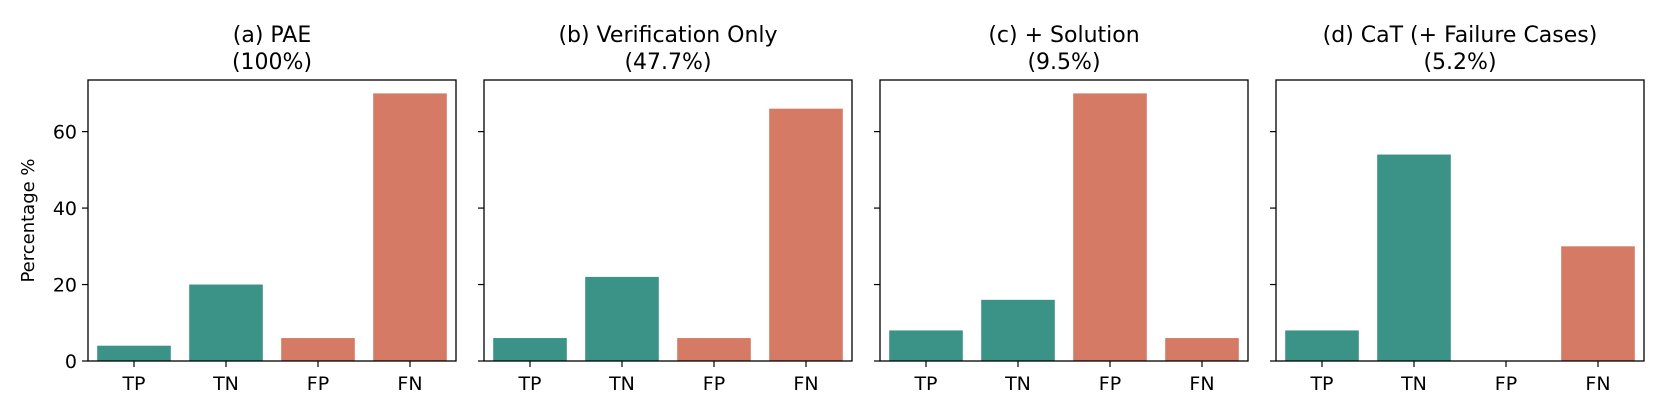 The height and width of the screenshot is (419, 1661). What do you see at coordinates (1459, 62) in the screenshot?
I see `panel-subtitle: (5.2%)` at bounding box center [1459, 62].